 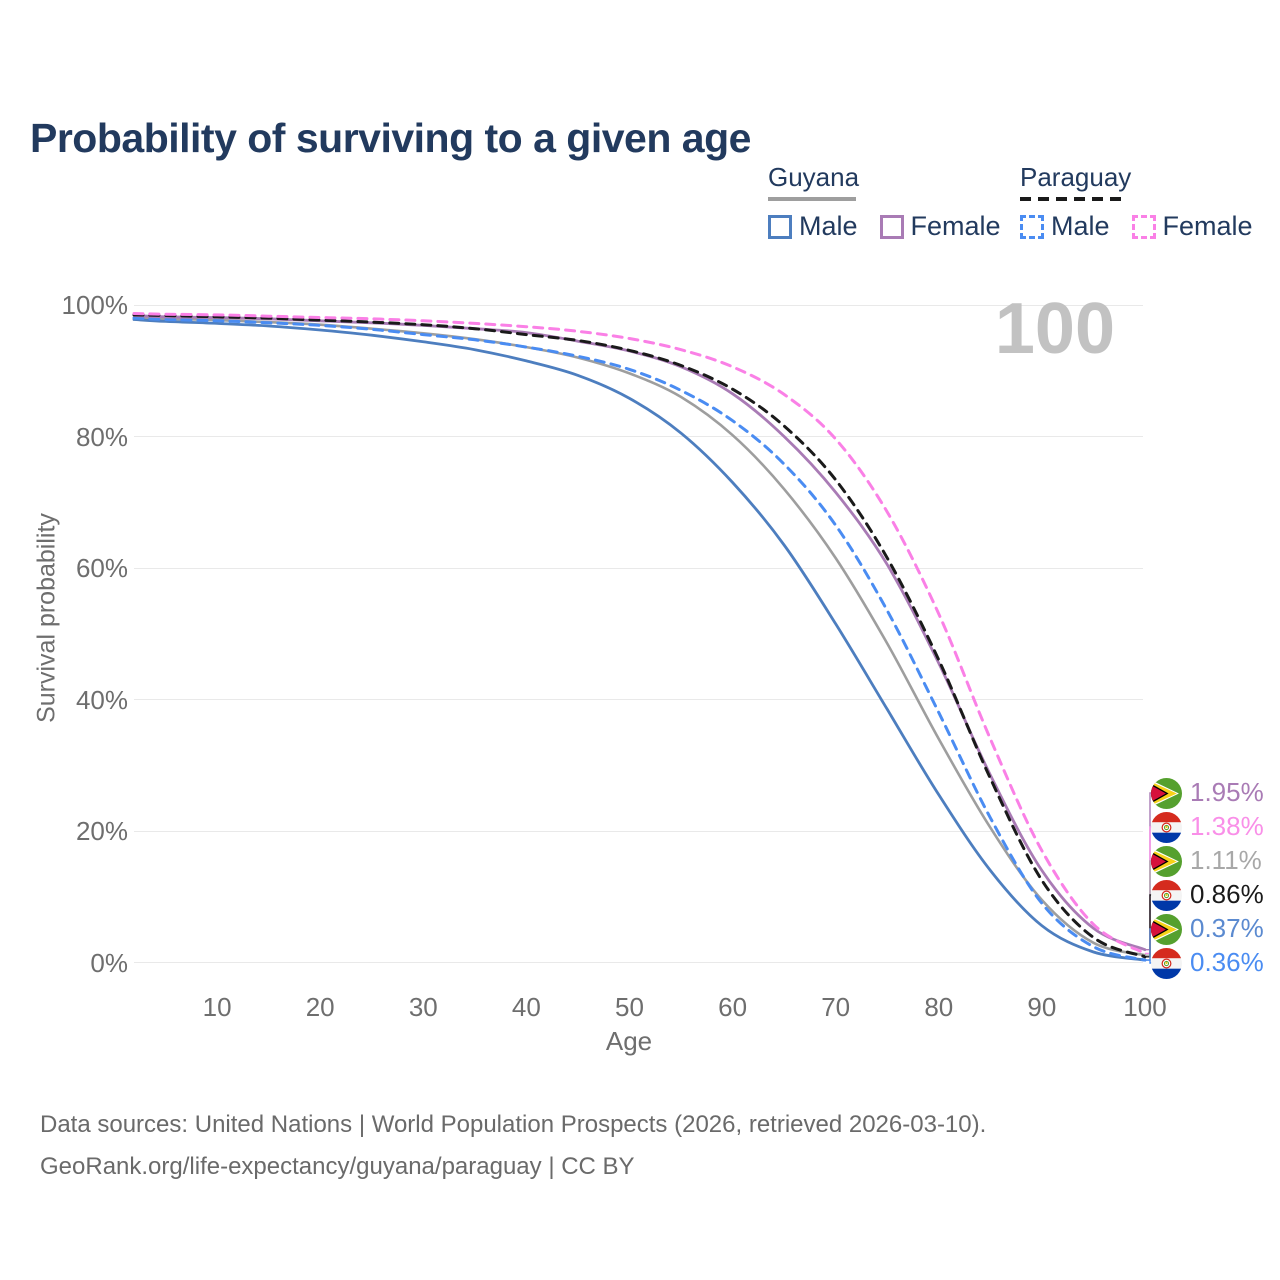 What do you see at coordinates (780, 226) in the screenshot?
I see `legend-swatch-guyana-male` at bounding box center [780, 226].